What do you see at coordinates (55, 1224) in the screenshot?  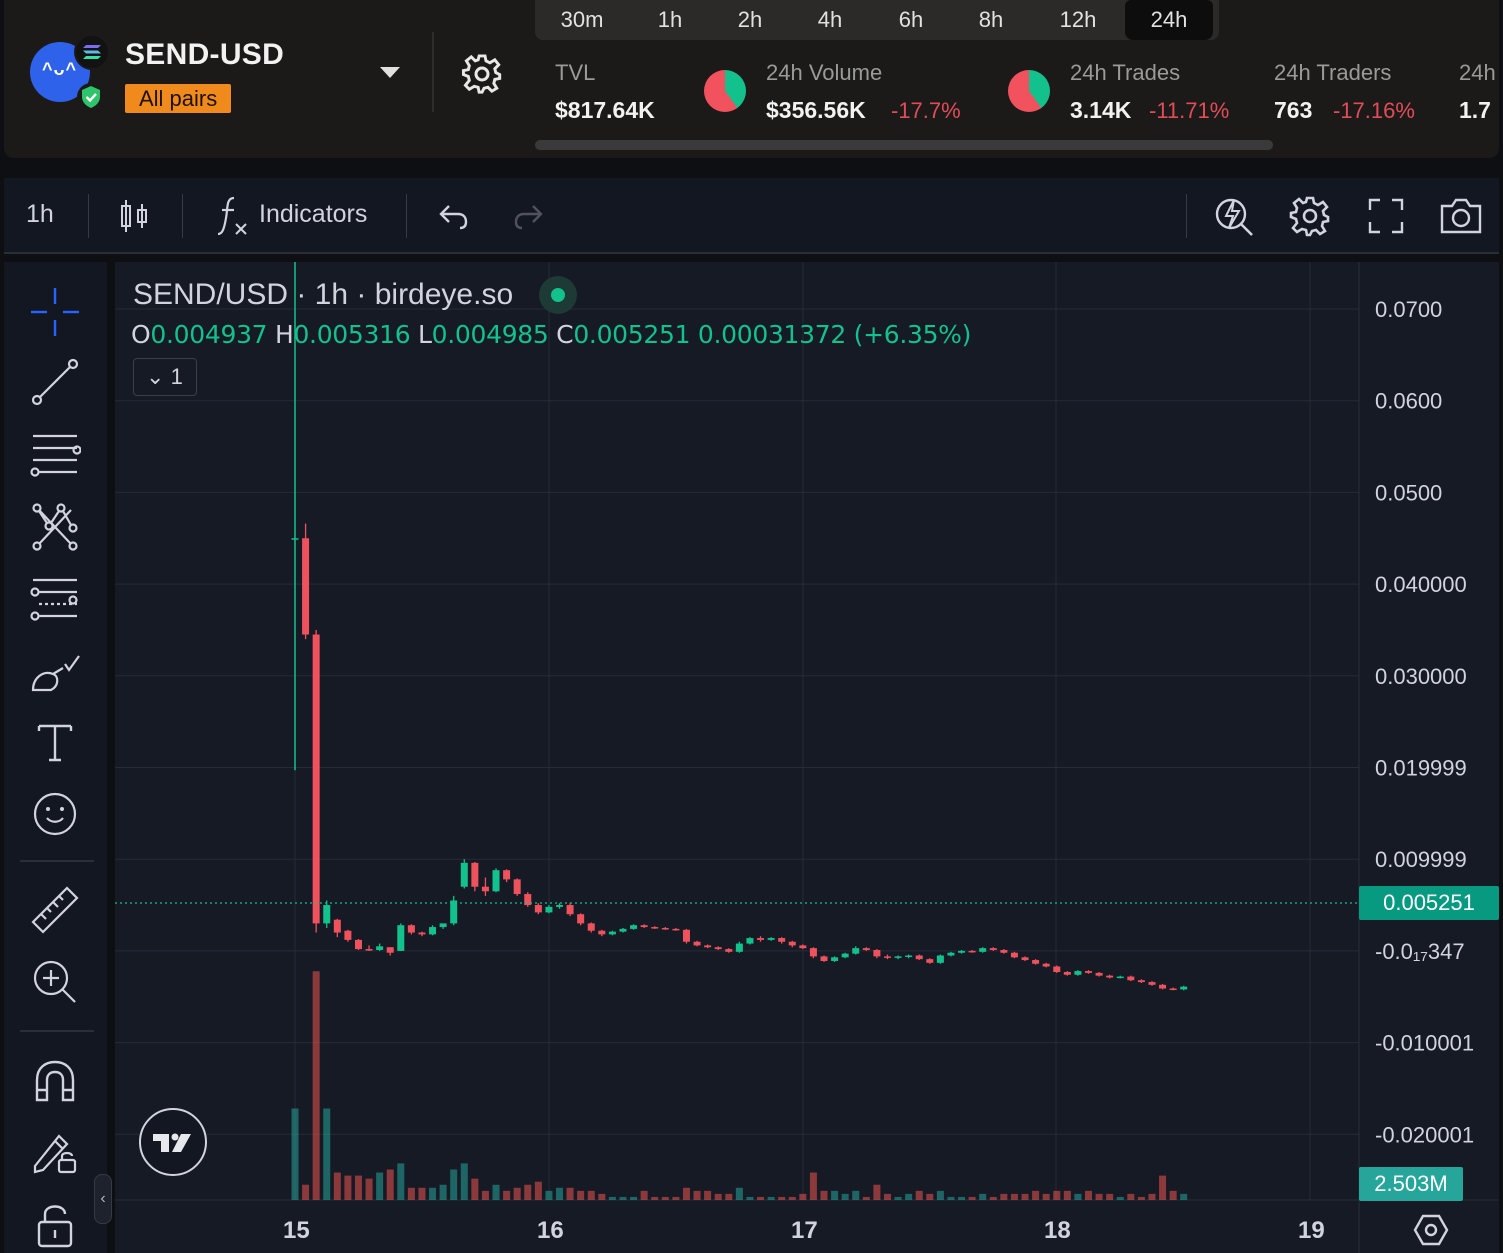 I see `unlock-icon` at bounding box center [55, 1224].